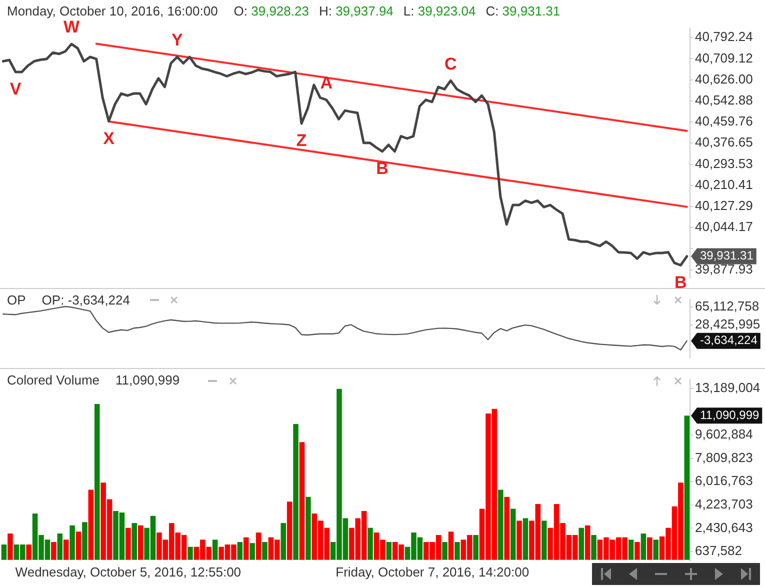 The height and width of the screenshot is (587, 765). What do you see at coordinates (16, 89) in the screenshot?
I see `data-label: V` at bounding box center [16, 89].